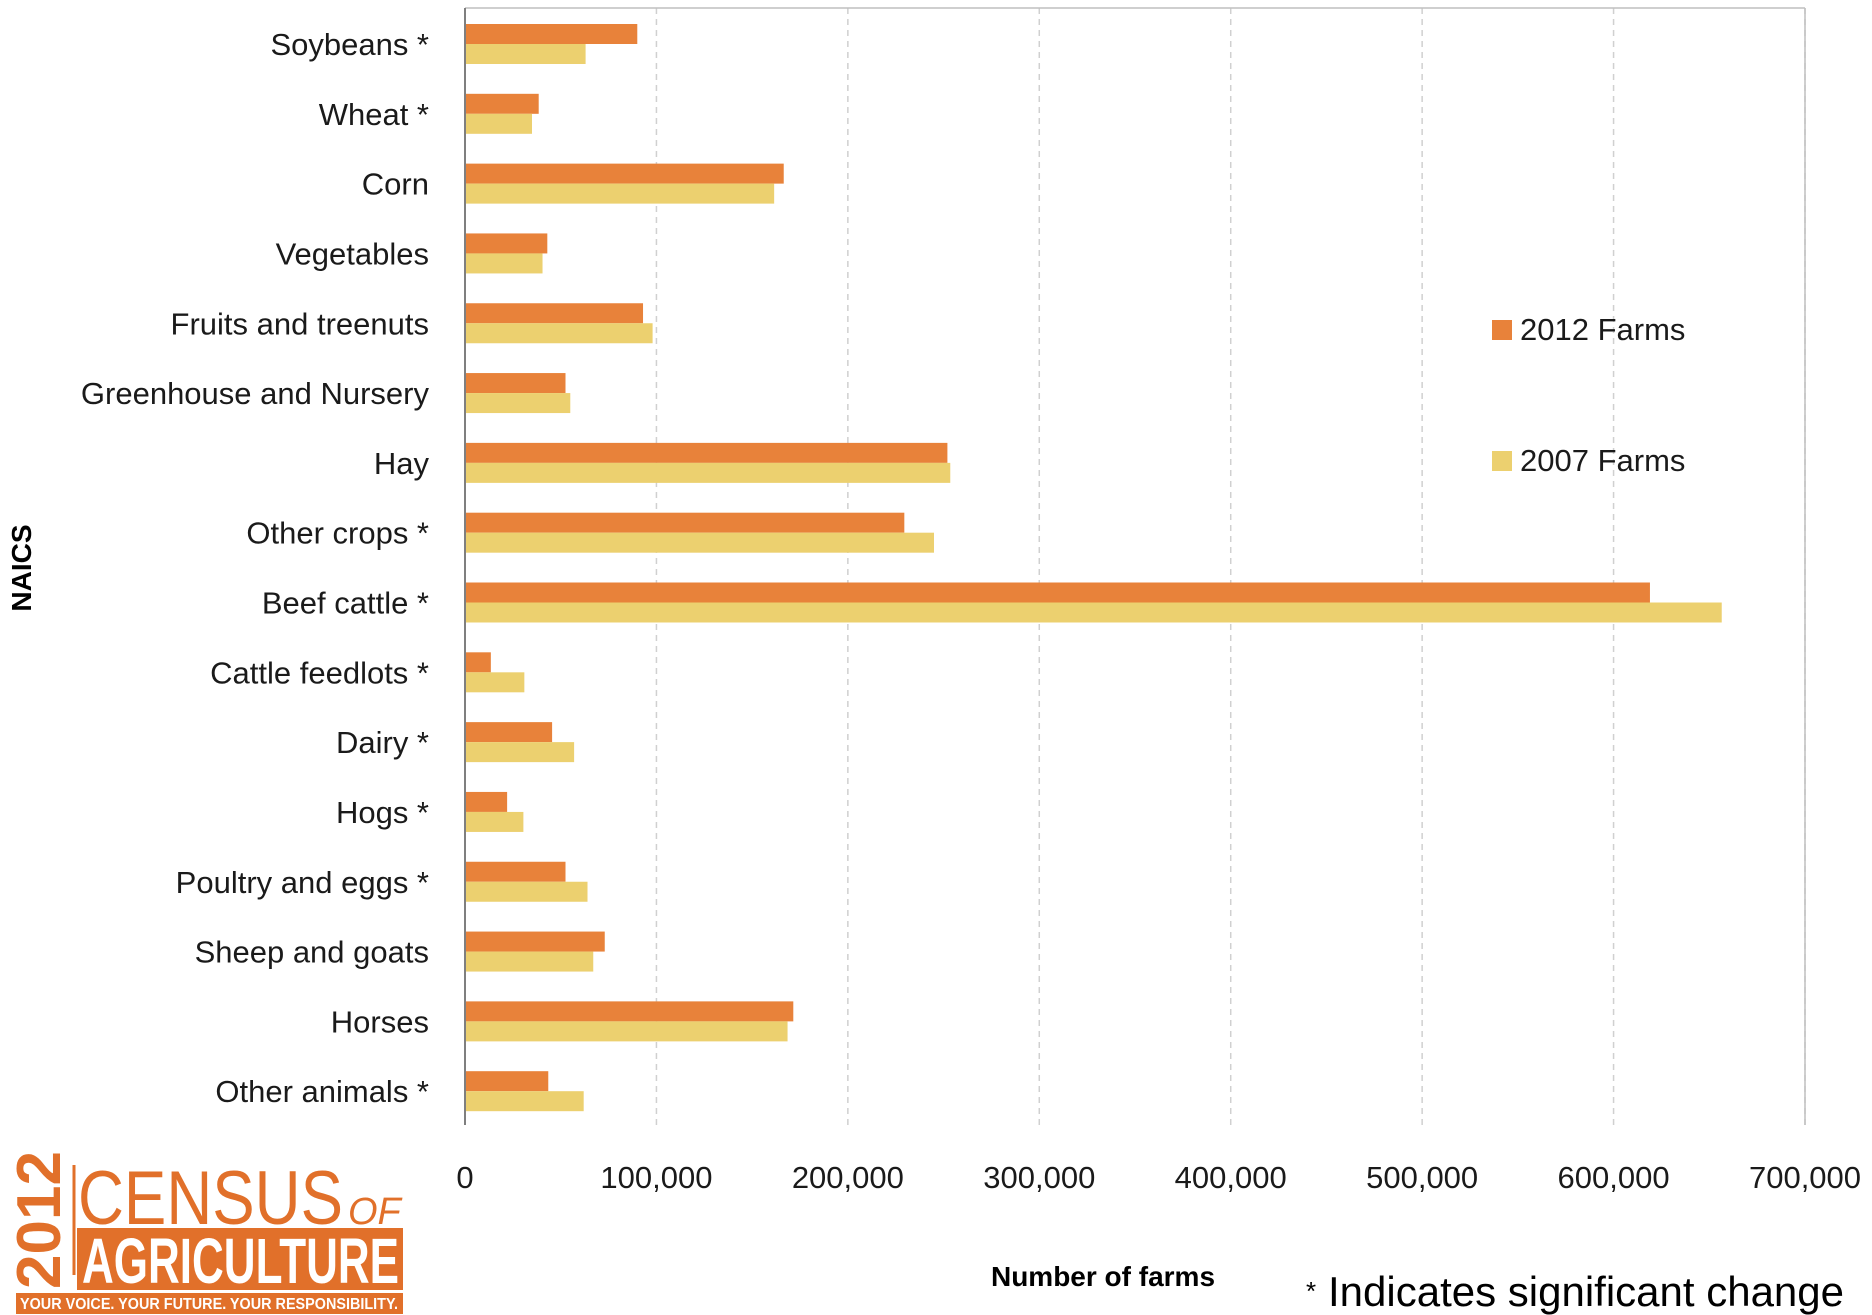  Describe the element at coordinates (312, 952) in the screenshot. I see `category-label: Sheep and goats` at that location.